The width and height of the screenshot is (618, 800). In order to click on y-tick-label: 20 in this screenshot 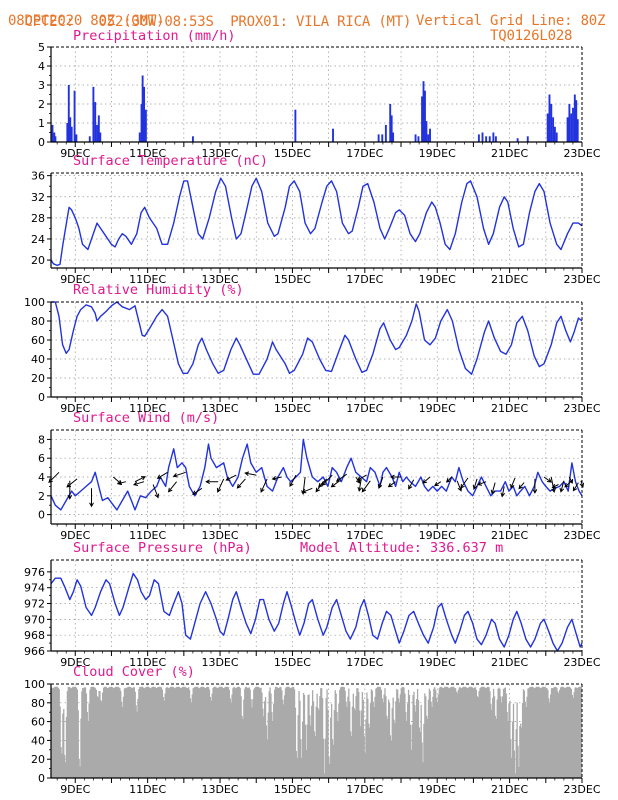, I will do `click(38, 759)`.